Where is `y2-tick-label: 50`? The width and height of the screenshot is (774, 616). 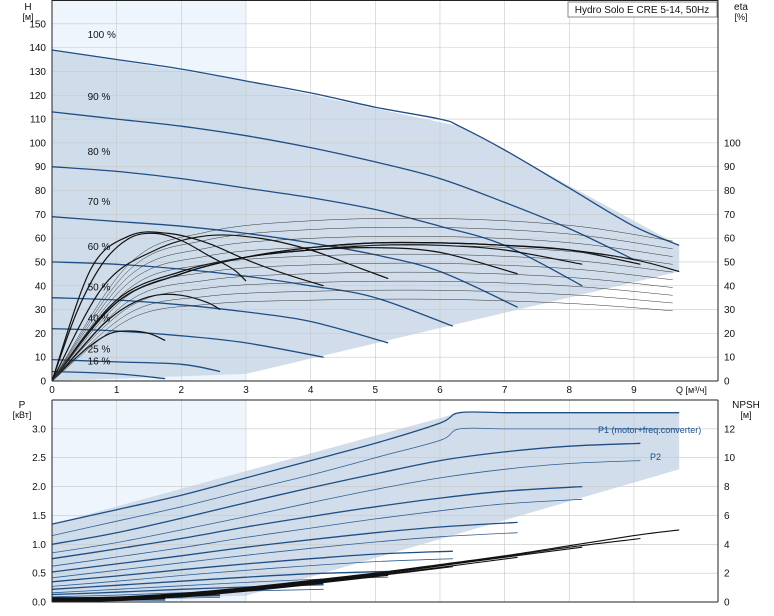
y2-tick-label: 50 is located at coordinates (730, 262).